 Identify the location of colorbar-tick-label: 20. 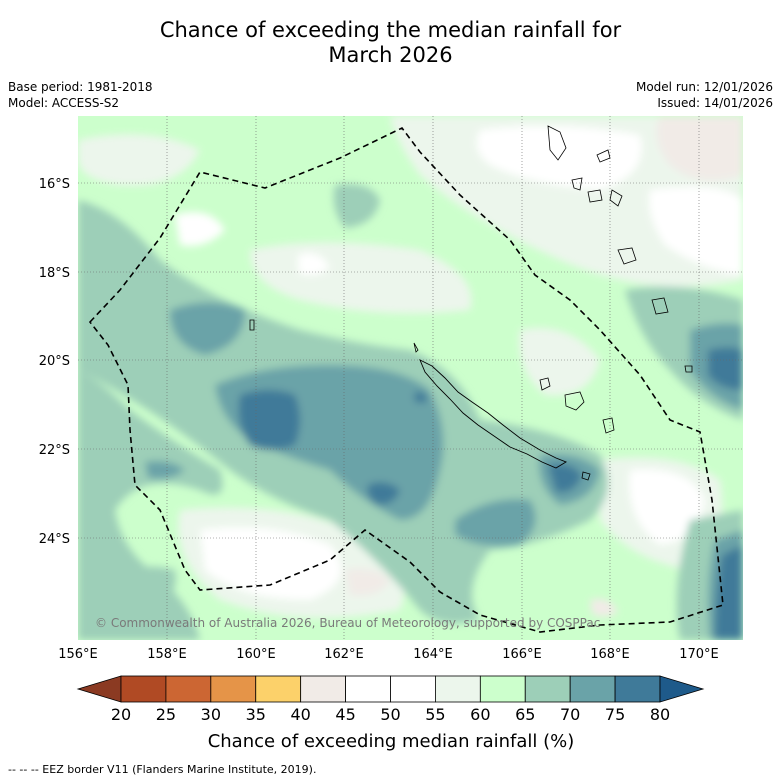
(121, 714).